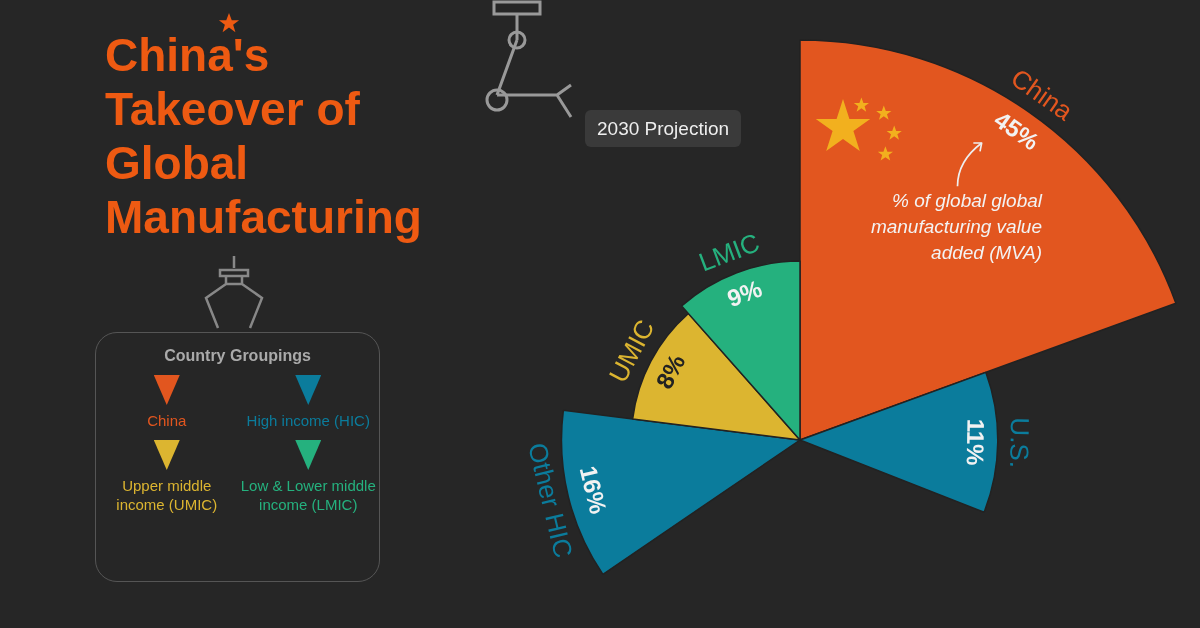  Describe the element at coordinates (167, 420) in the screenshot. I see `text: China` at that location.